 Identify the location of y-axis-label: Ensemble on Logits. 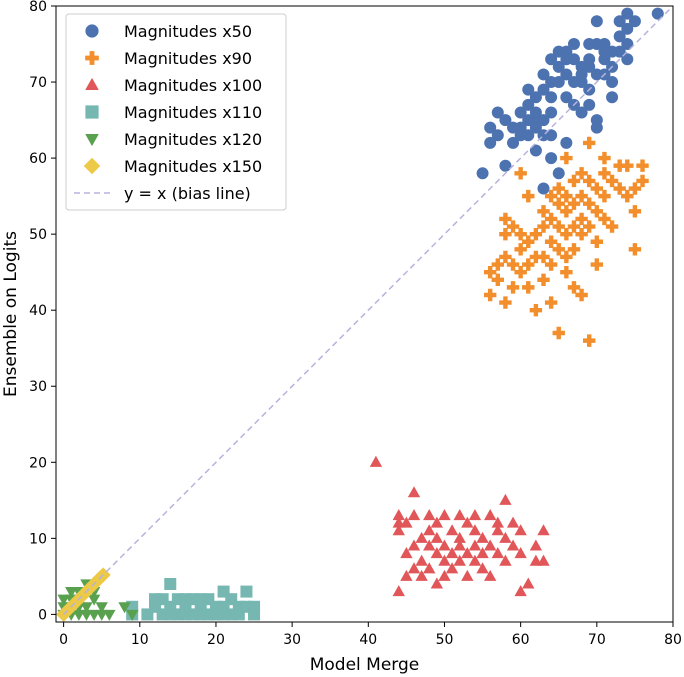
(11, 314).